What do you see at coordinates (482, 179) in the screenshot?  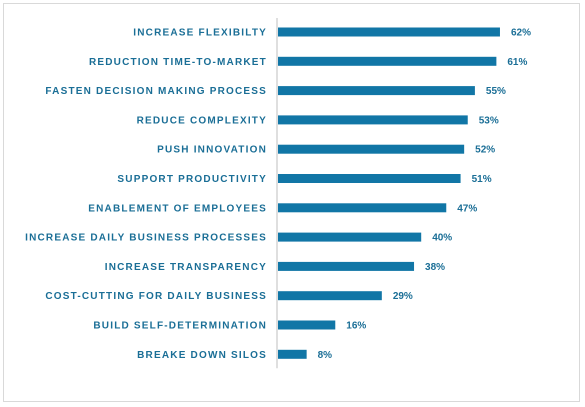 I see `data-label: 51%` at bounding box center [482, 179].